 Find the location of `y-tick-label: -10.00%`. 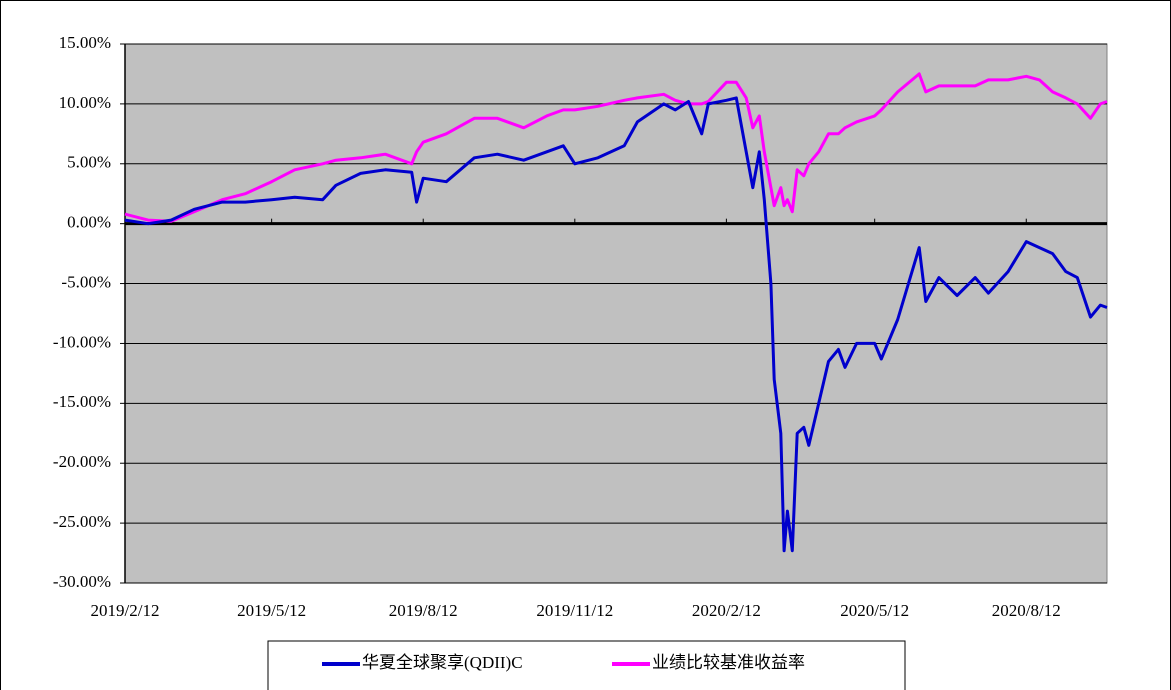

y-tick-label: -10.00% is located at coordinates (82, 341).